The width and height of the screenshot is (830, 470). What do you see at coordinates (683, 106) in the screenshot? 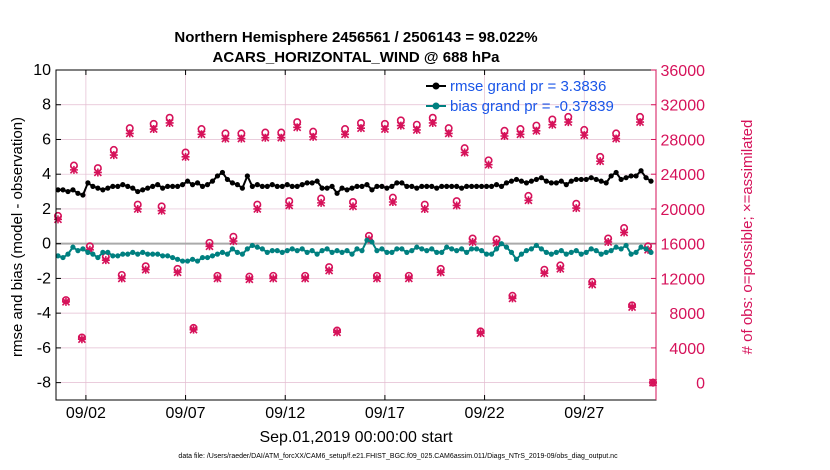
I see `y-right-tick-label: 32000` at bounding box center [683, 106].